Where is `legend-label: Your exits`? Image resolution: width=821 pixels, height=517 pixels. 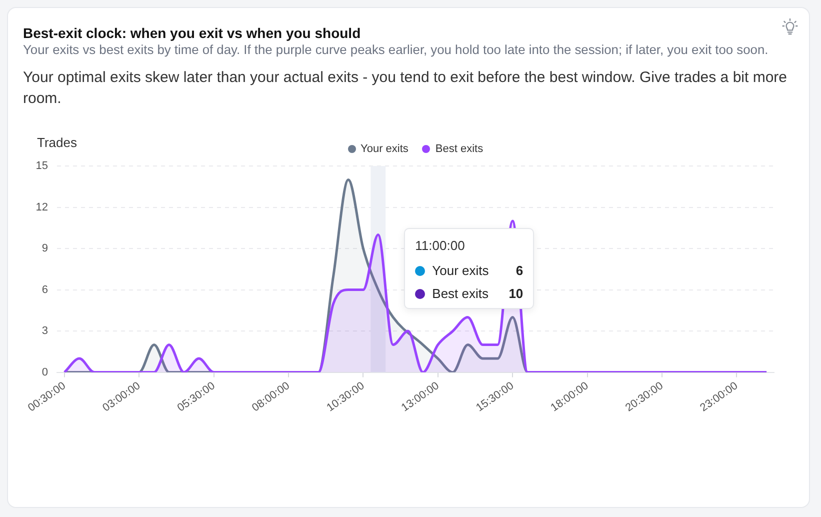
legend-label: Your exits is located at coordinates (384, 149).